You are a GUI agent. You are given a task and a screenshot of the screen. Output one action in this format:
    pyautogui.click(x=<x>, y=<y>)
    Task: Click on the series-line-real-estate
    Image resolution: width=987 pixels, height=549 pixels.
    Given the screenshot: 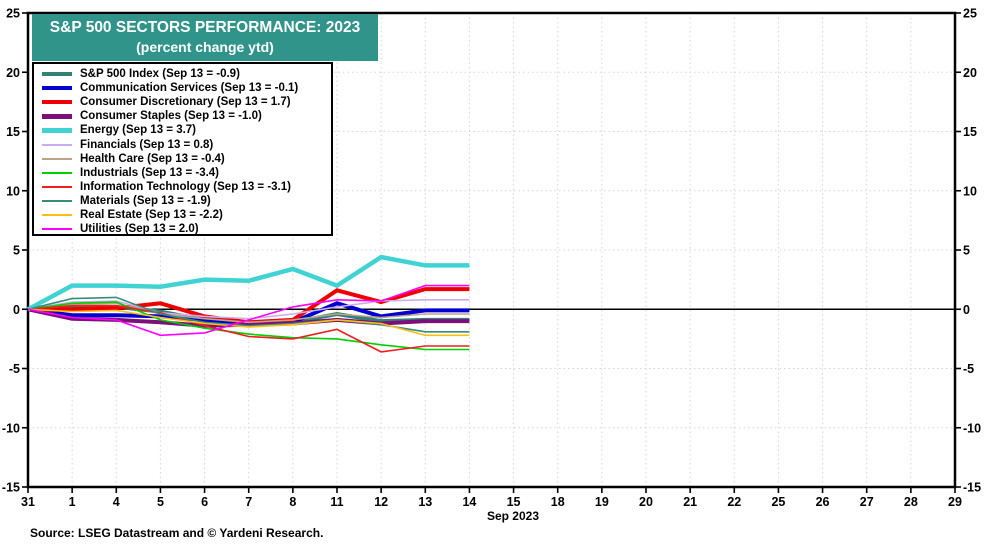 What is the action you would take?
    pyautogui.click(x=248, y=322)
    